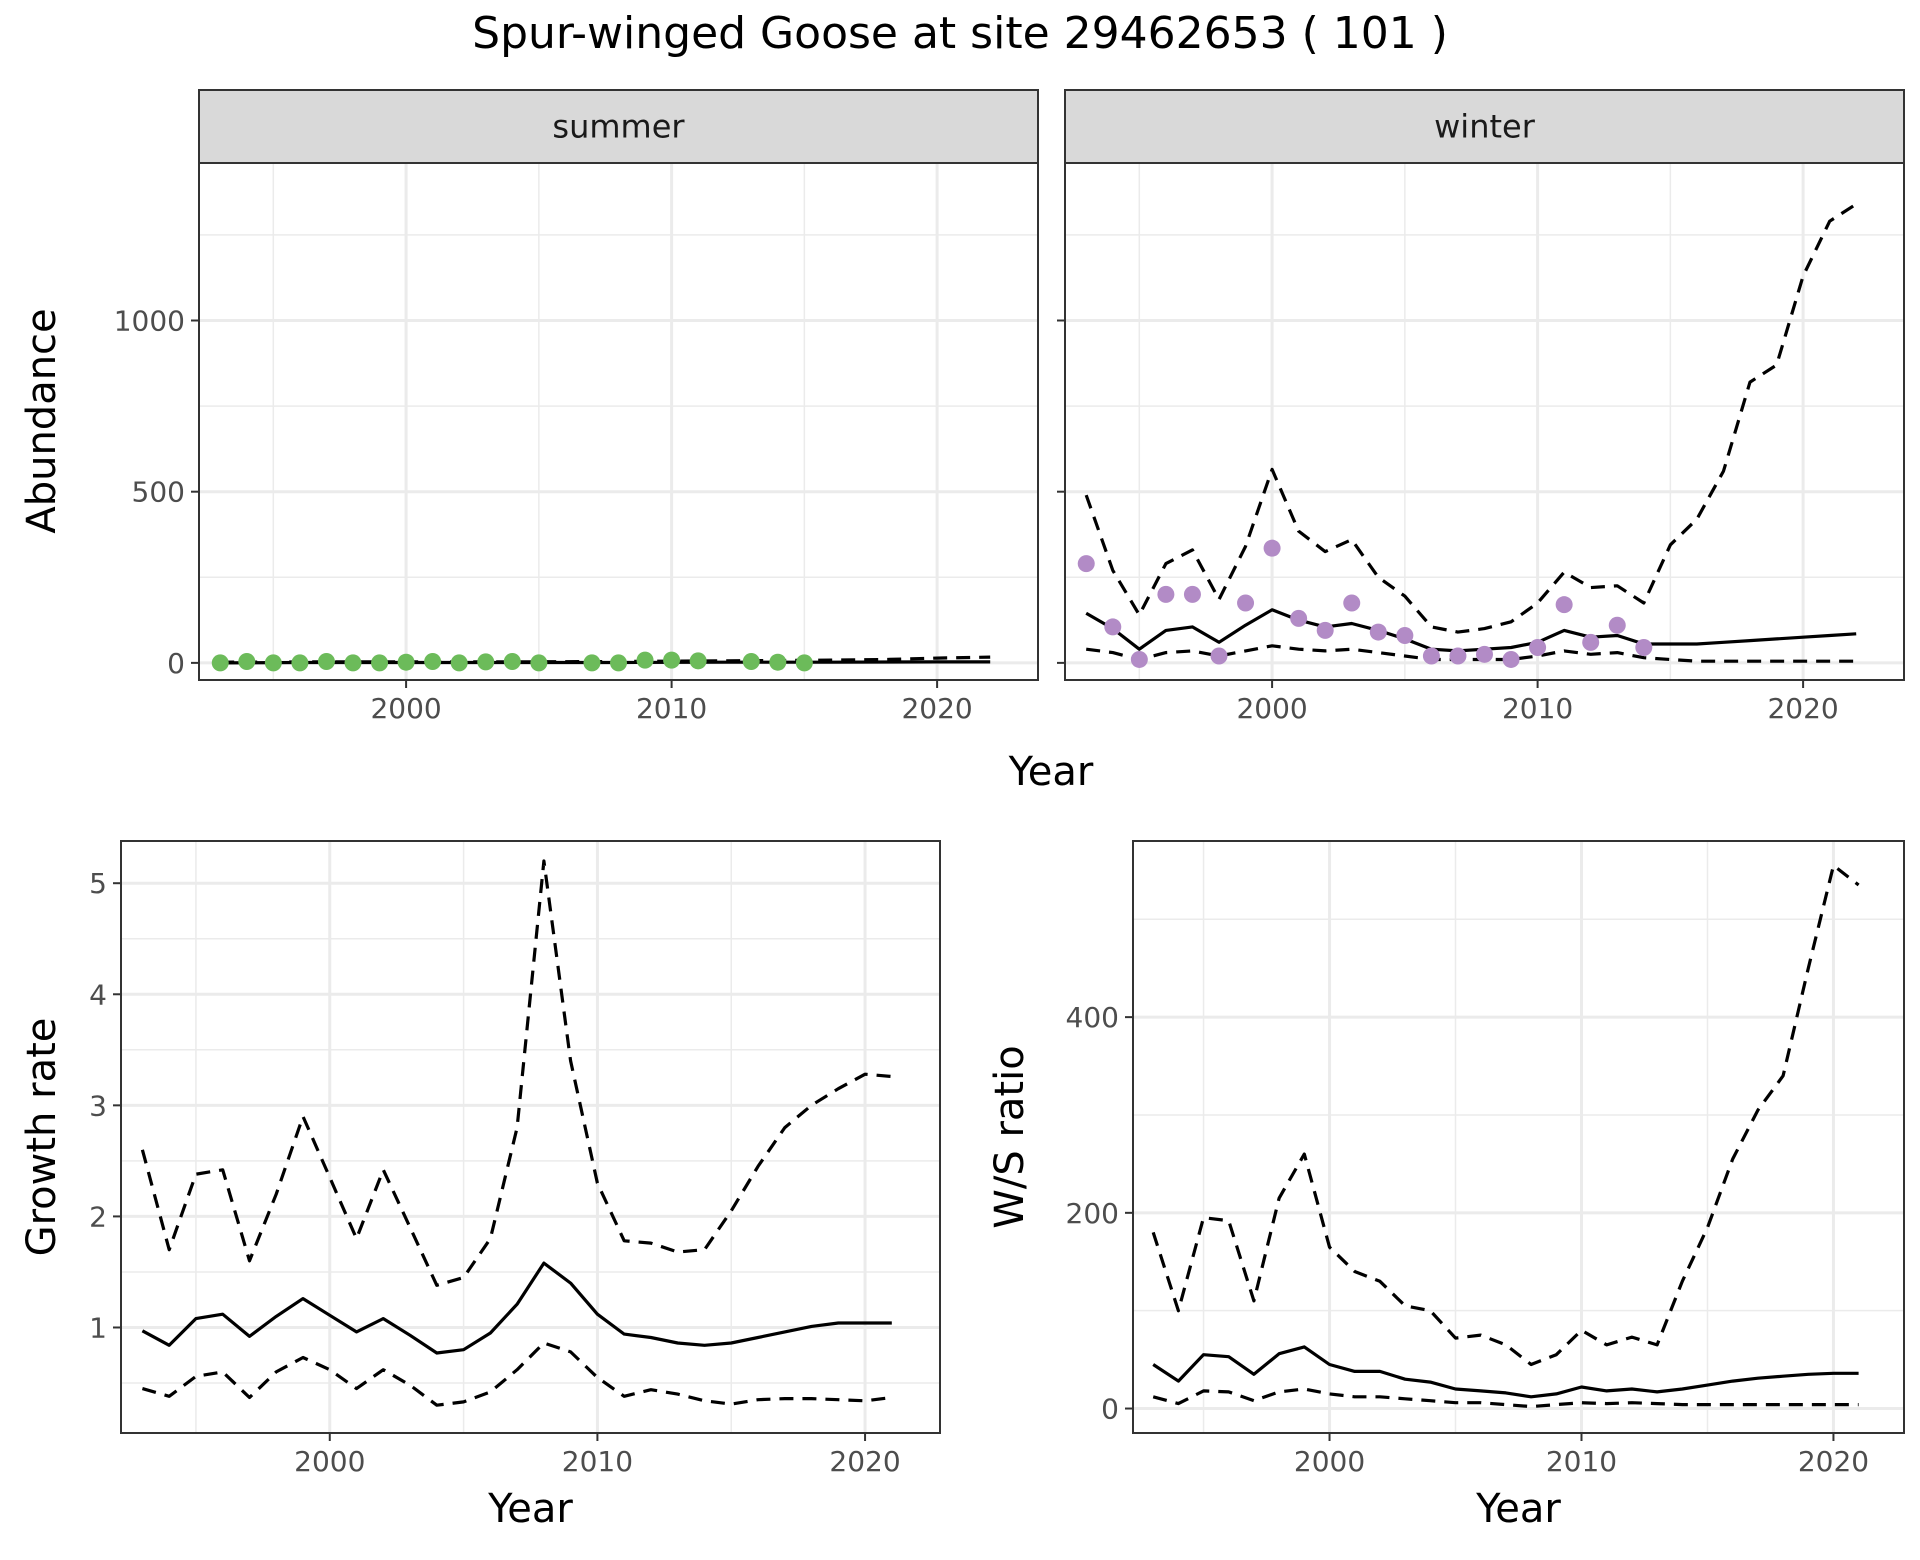 This screenshot has width=1920, height=1560. Describe the element at coordinates (1329, 1461) in the screenshot. I see `ratio-x-tick-label: 2000` at that location.